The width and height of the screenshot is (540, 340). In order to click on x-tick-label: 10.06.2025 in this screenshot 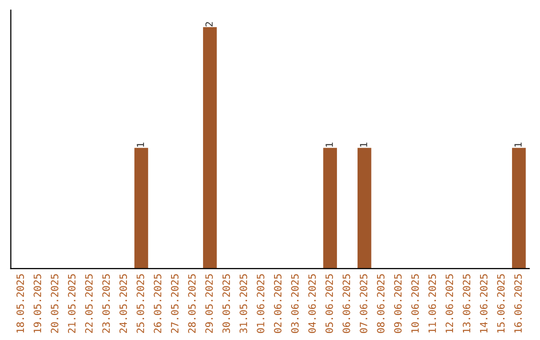, I will do `click(415, 303)`.